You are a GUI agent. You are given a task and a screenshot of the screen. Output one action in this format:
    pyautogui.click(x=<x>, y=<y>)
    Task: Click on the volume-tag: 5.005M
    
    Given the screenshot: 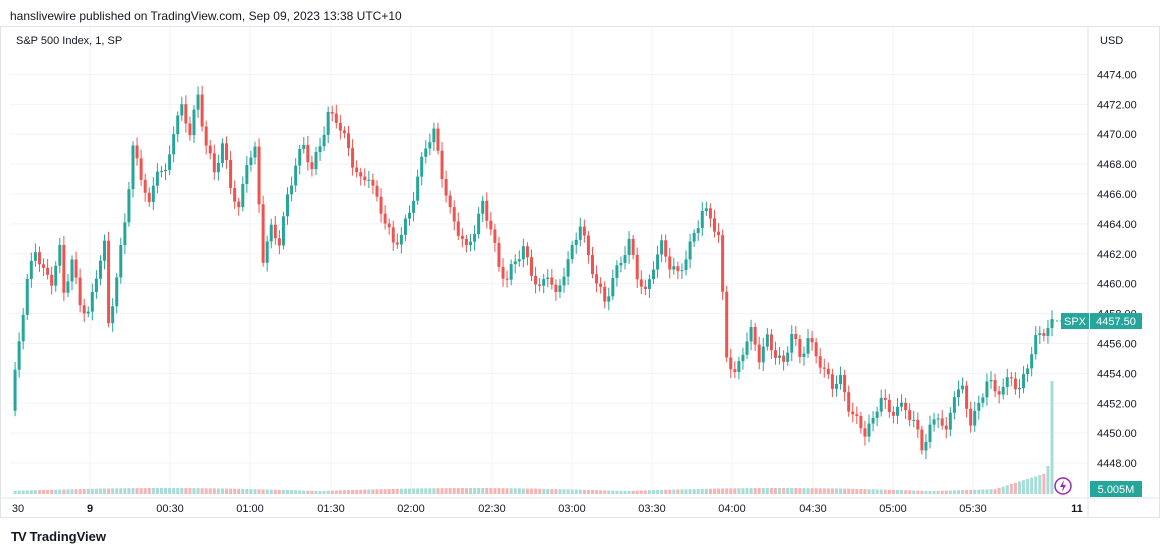 What is the action you would take?
    pyautogui.click(x=1116, y=490)
    